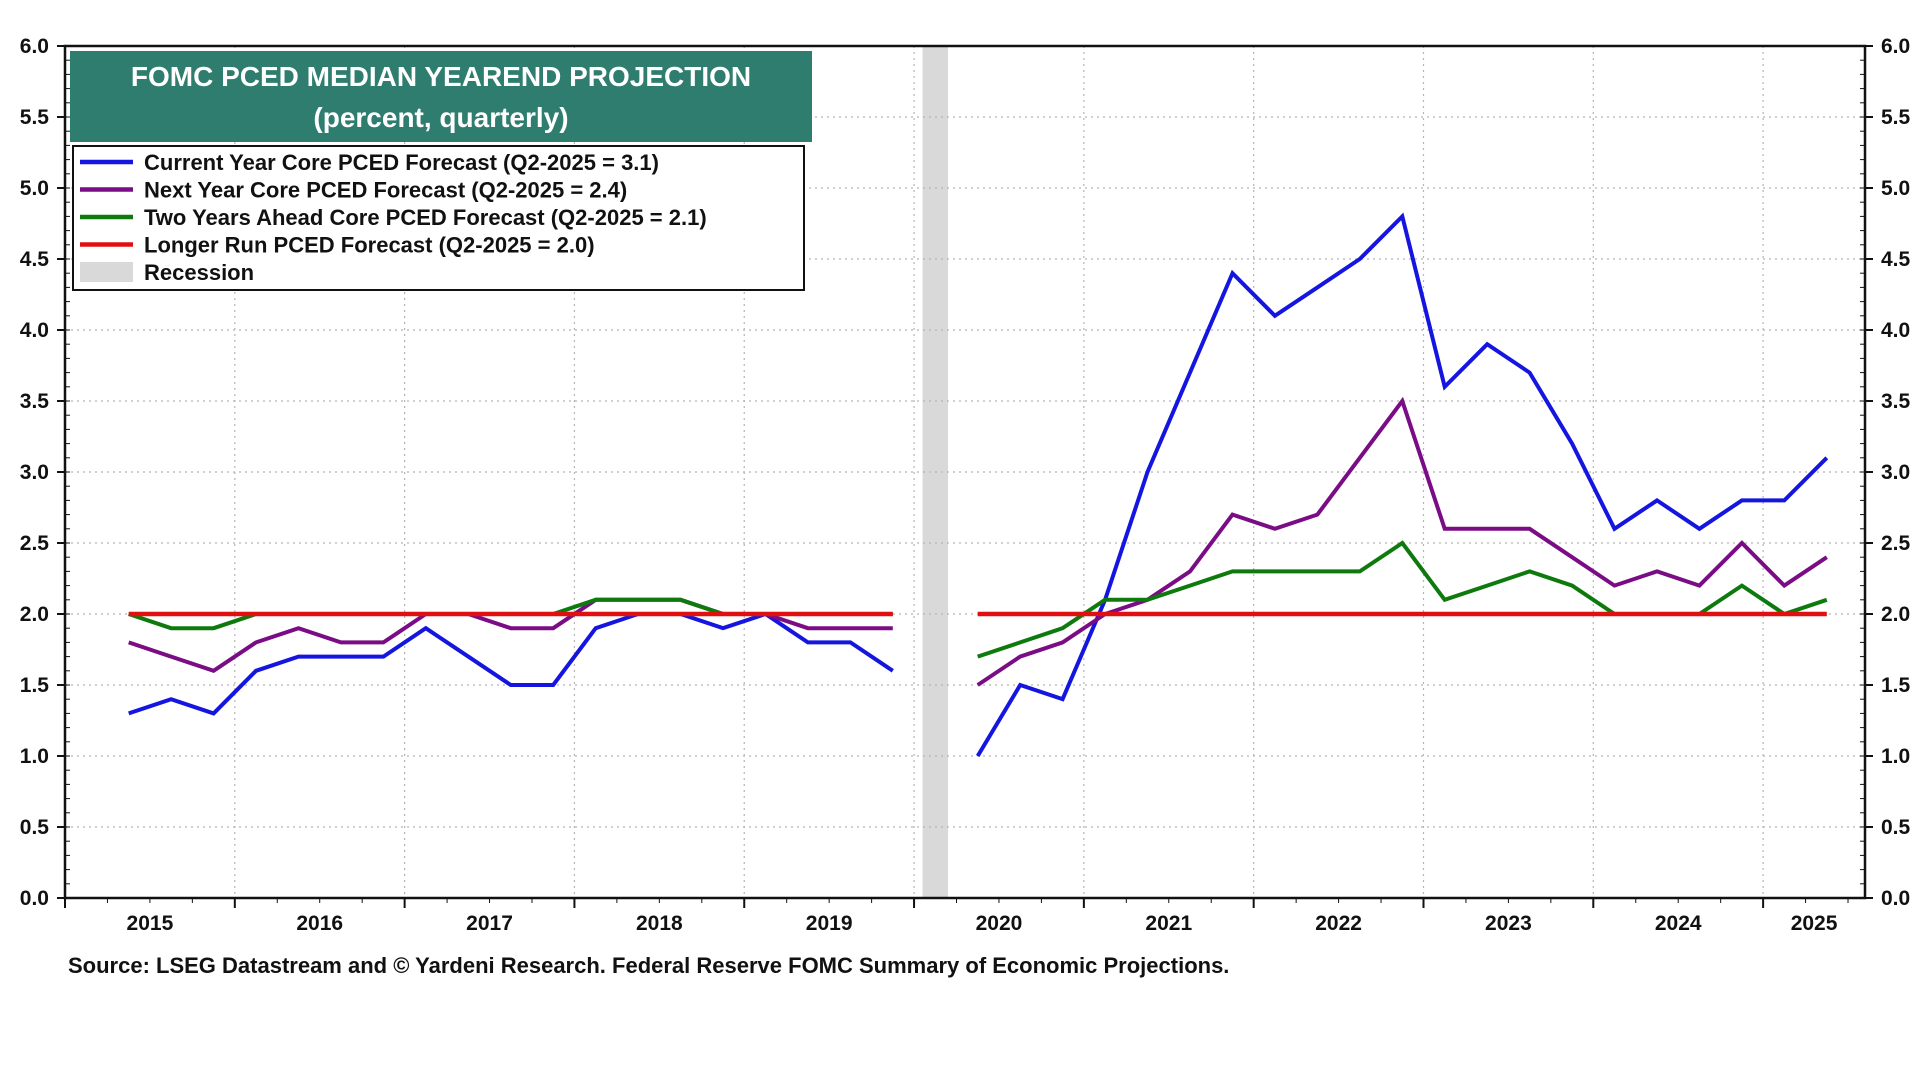  What do you see at coordinates (34, 614) in the screenshot?
I see `y-tick-label-left: 2.0` at bounding box center [34, 614].